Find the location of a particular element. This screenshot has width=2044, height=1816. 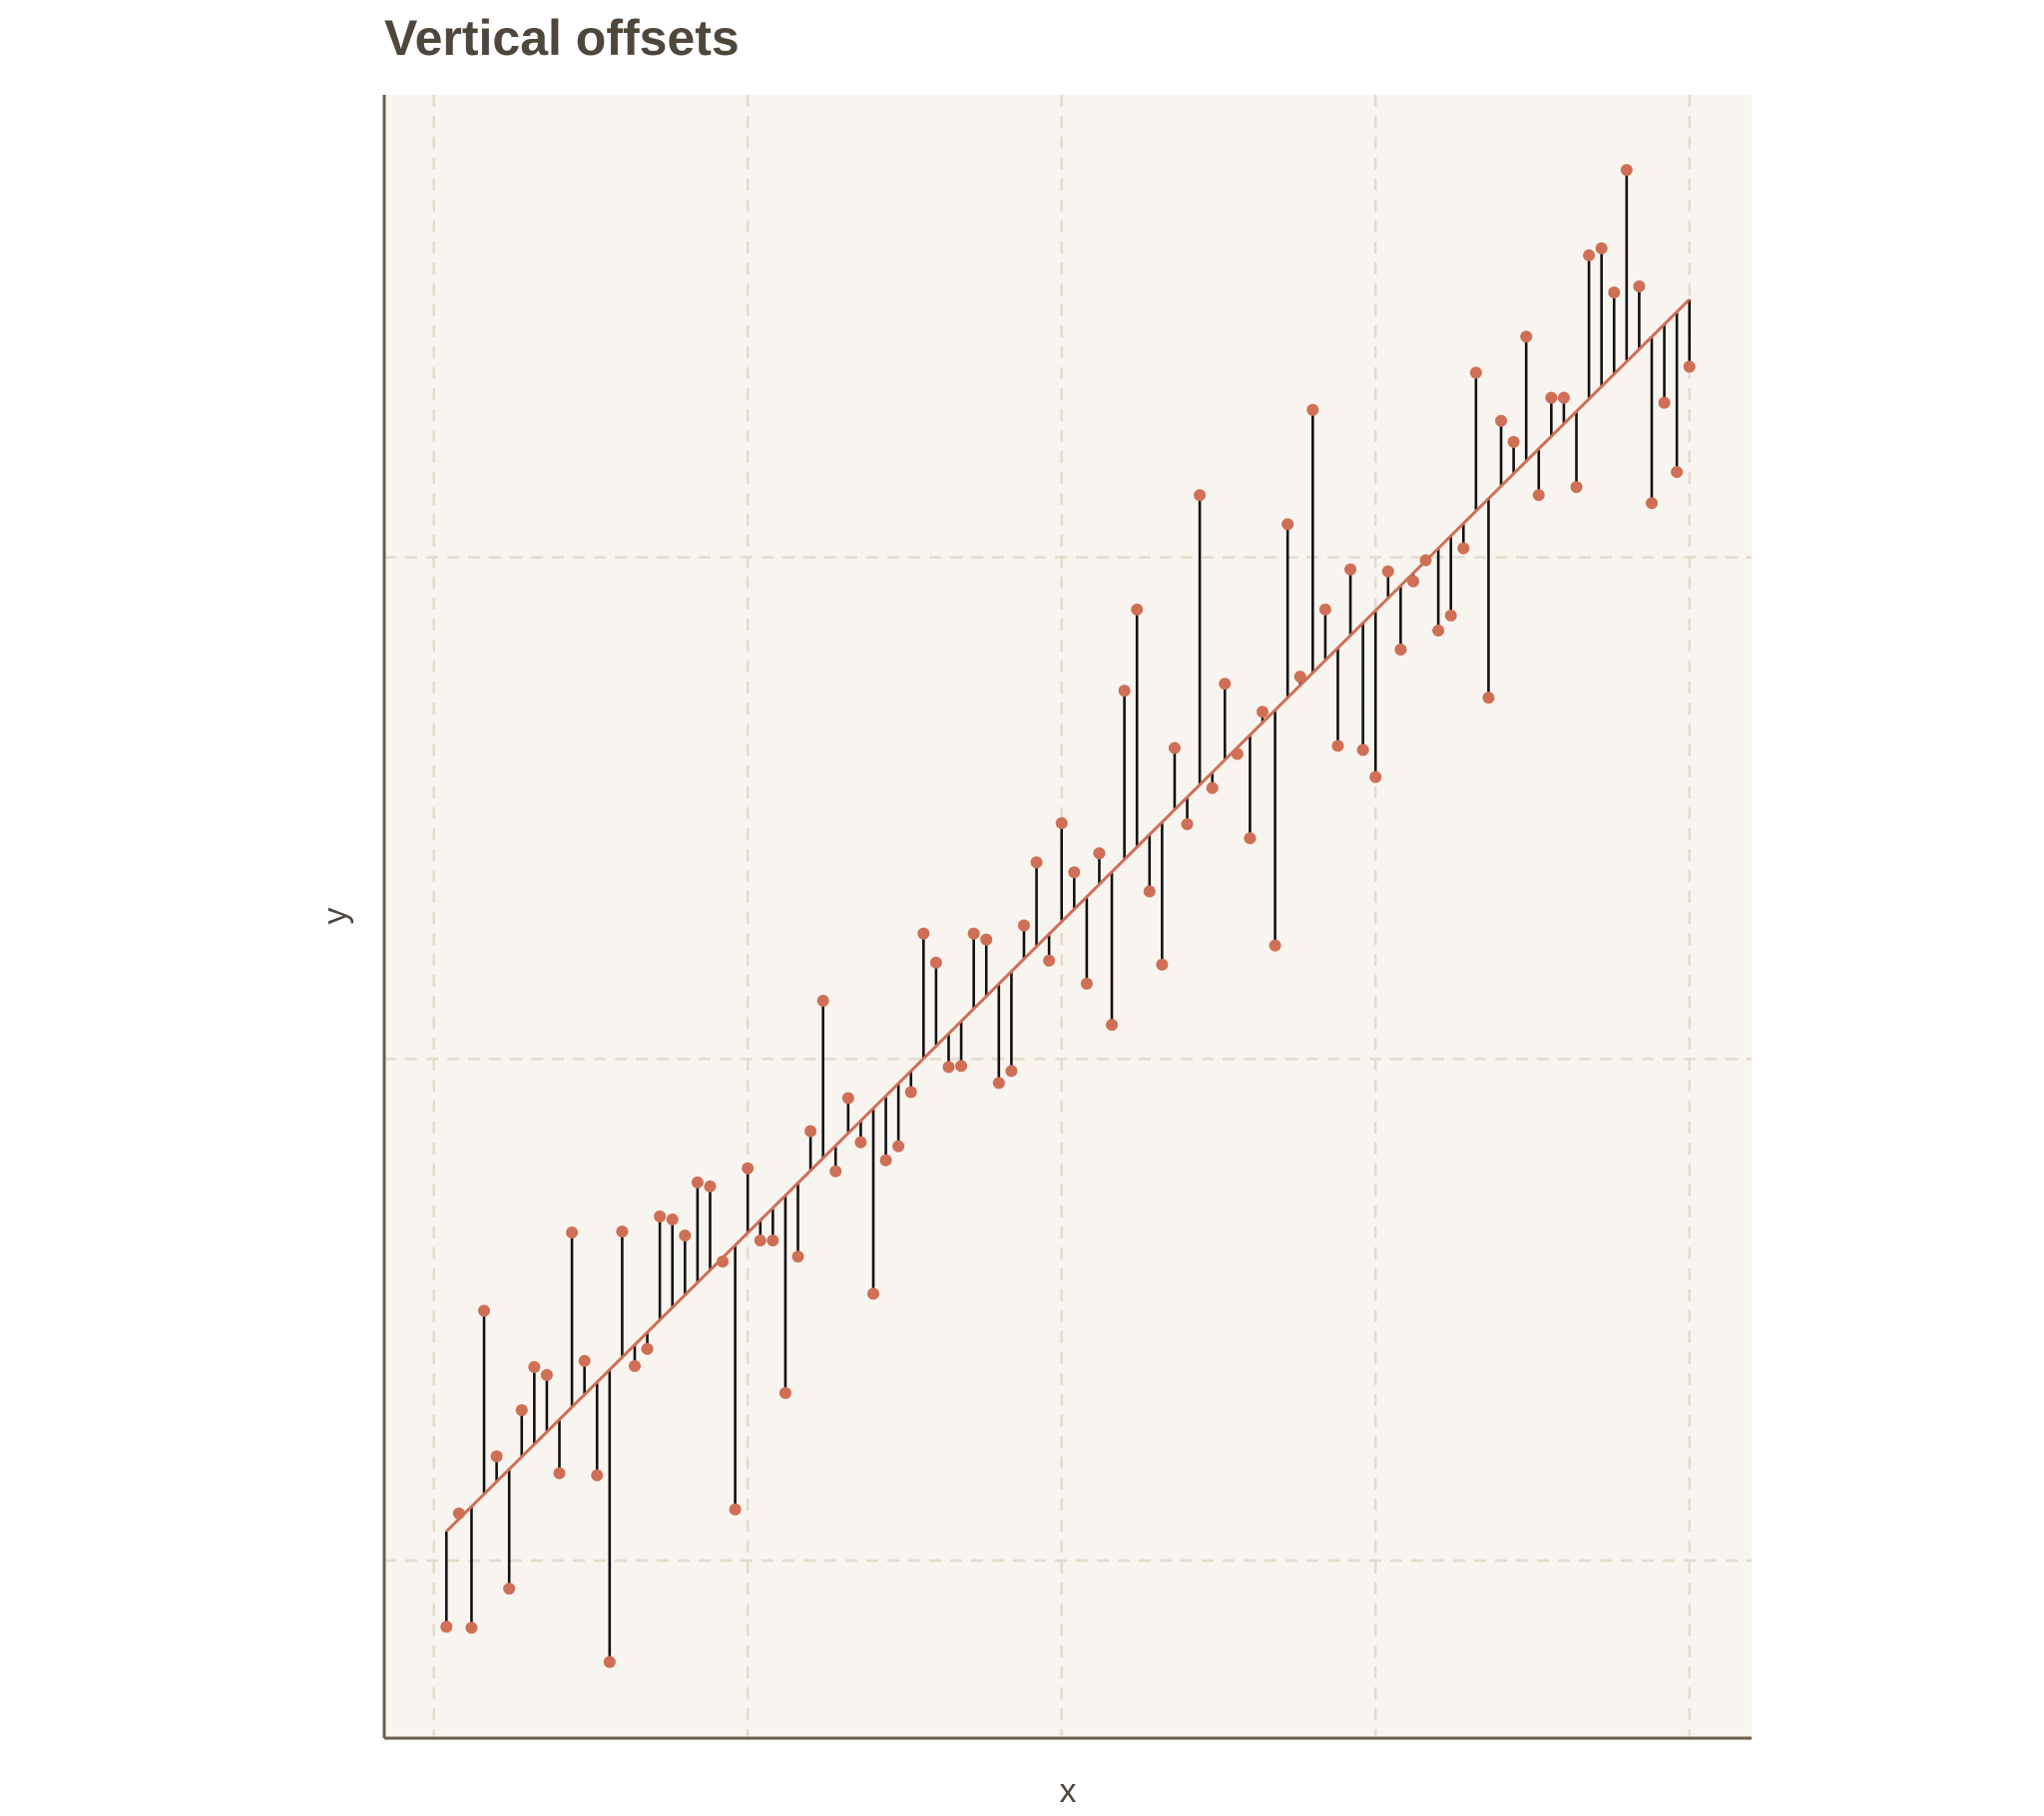

chart-title: Vertical offsets is located at coordinates (562, 38).